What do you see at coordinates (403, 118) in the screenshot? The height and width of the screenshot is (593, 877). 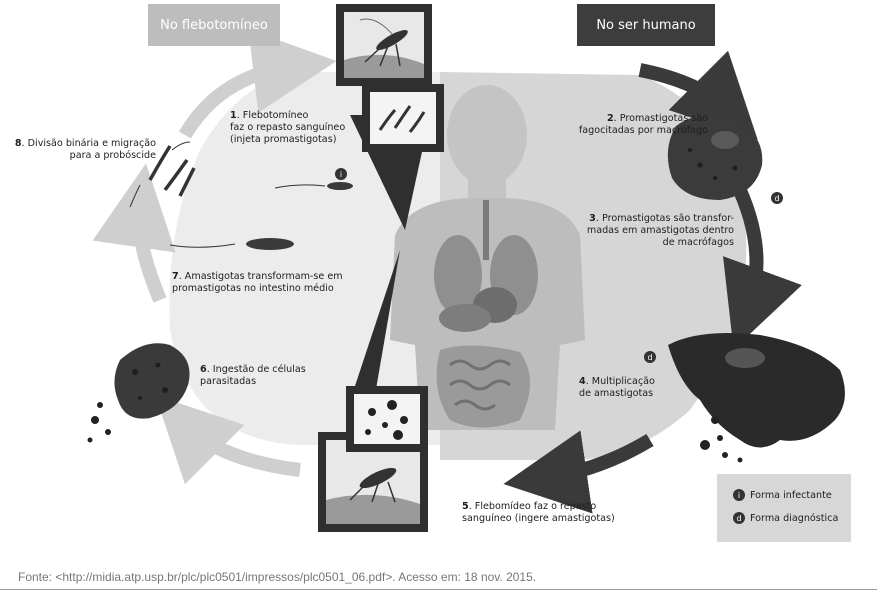 I see `promastigote-inset-frame` at bounding box center [403, 118].